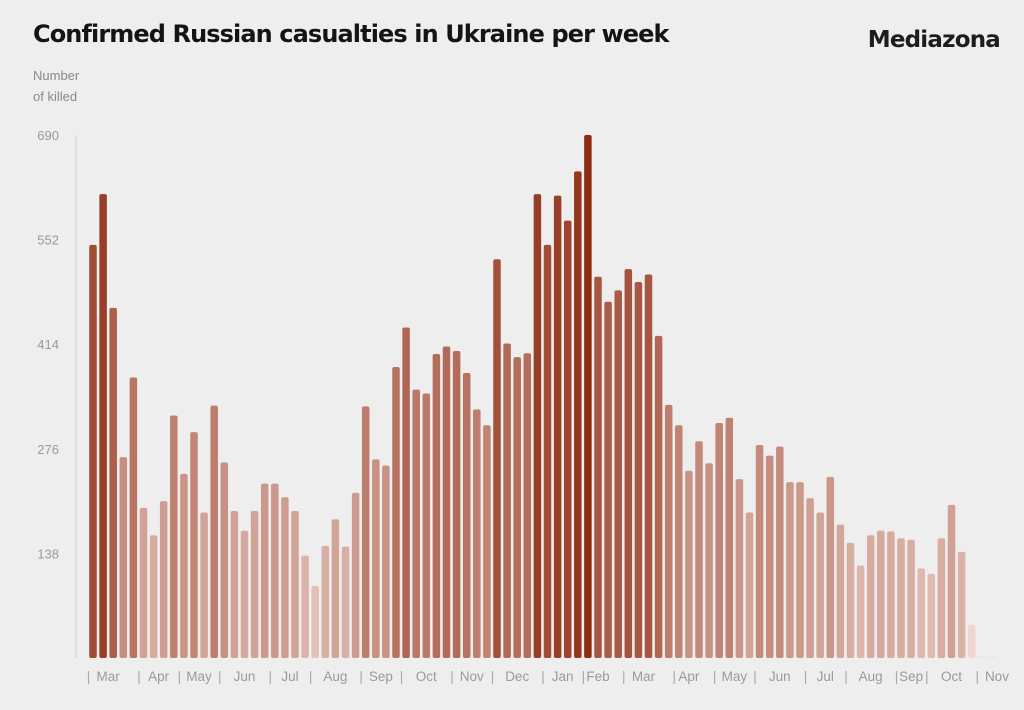 Image resolution: width=1024 pixels, height=710 pixels. Describe the element at coordinates (48, 344) in the screenshot. I see `y-ticks: 138 276 414 552 690` at that location.